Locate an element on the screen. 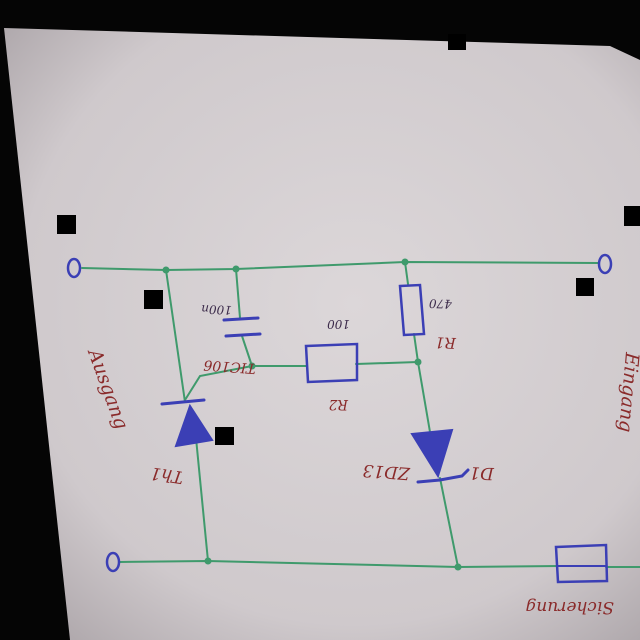 The height and width of the screenshot is (640, 640). label-d1-name: D1 is located at coordinates (482, 472).